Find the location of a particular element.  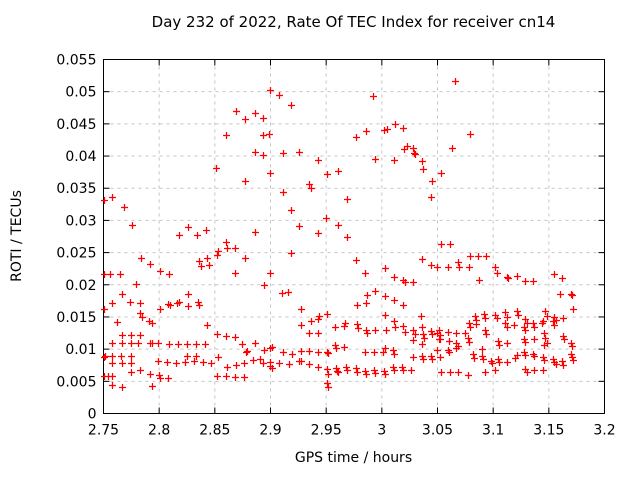

svg-text: 0.015 is located at coordinates (76, 318).